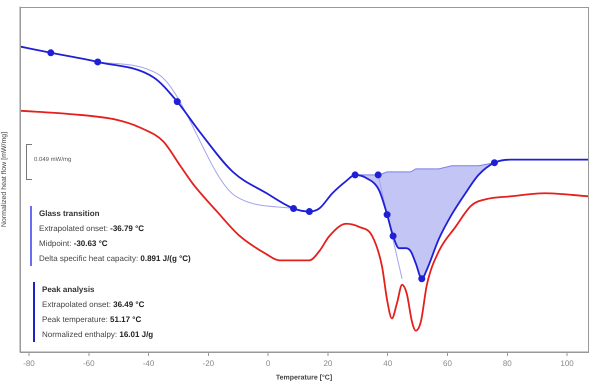 This screenshot has width=593, height=388. What do you see at coordinates (328, 363) in the screenshot?
I see `x-tick-label: 20` at bounding box center [328, 363].